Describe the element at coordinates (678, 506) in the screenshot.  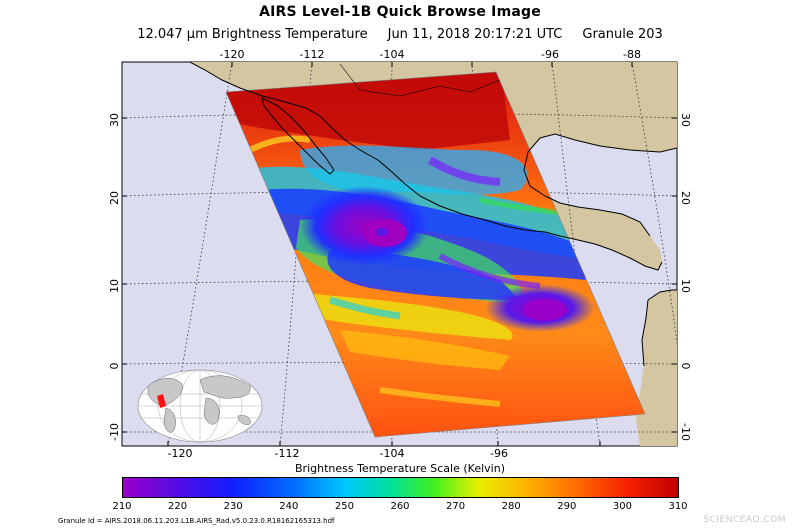
I see `colorbar-tick-label: 310` at that location.